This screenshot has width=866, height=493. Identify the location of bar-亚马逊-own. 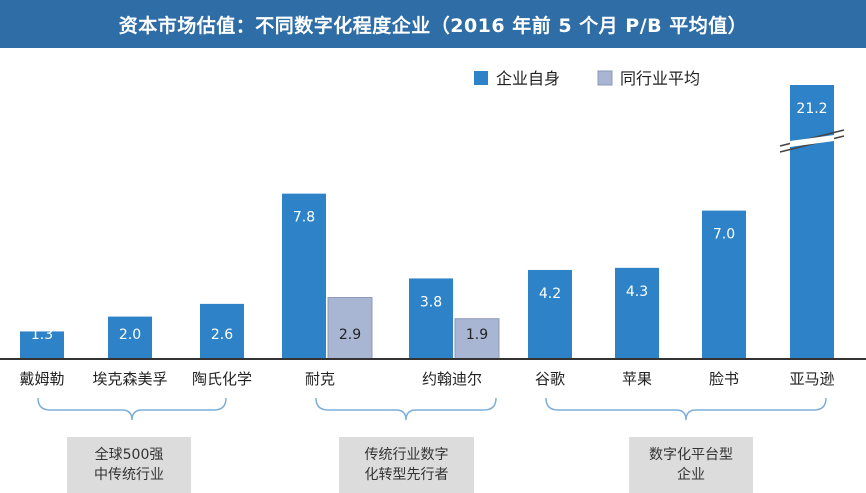
(812, 222).